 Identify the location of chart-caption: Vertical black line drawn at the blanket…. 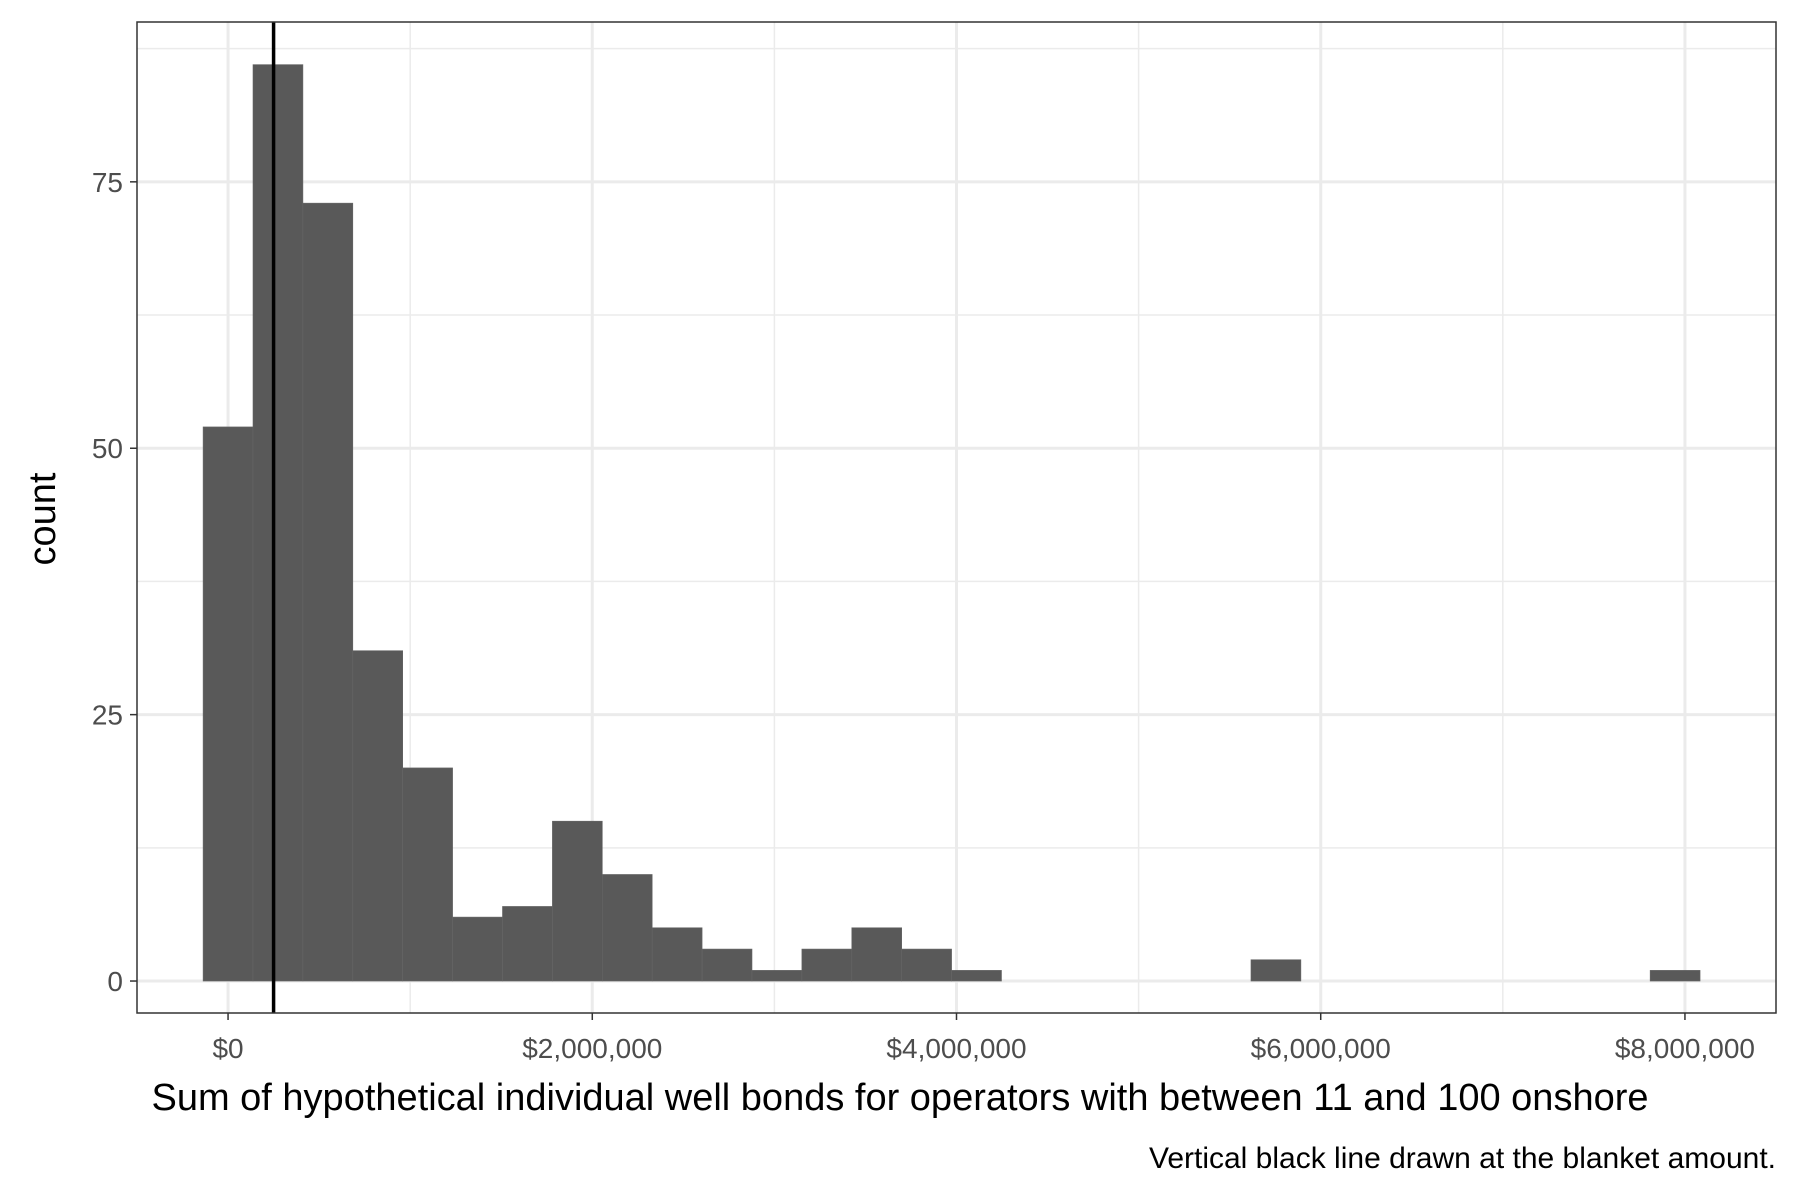
(1462, 1158).